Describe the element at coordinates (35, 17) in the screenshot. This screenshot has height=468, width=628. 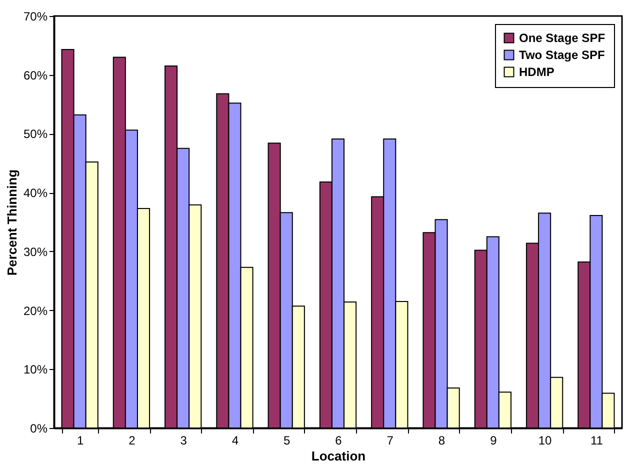
I see `y-tick-label: 70%` at that location.